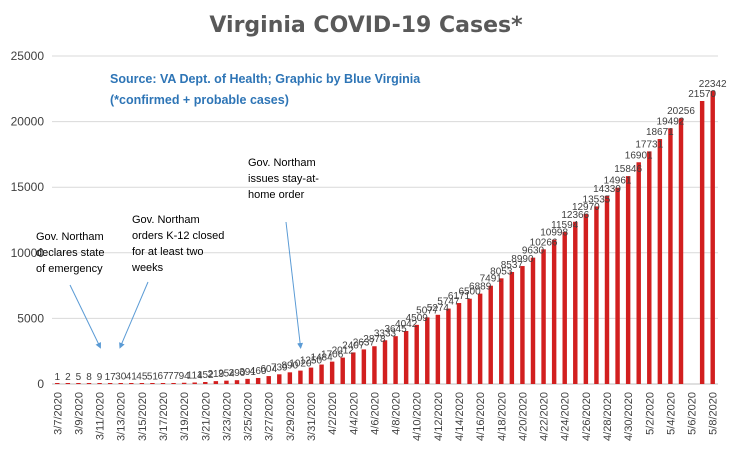 The width and height of the screenshot is (732, 463). Describe the element at coordinates (502, 416) in the screenshot. I see `x-tick-label: 4/18/2020` at that location.